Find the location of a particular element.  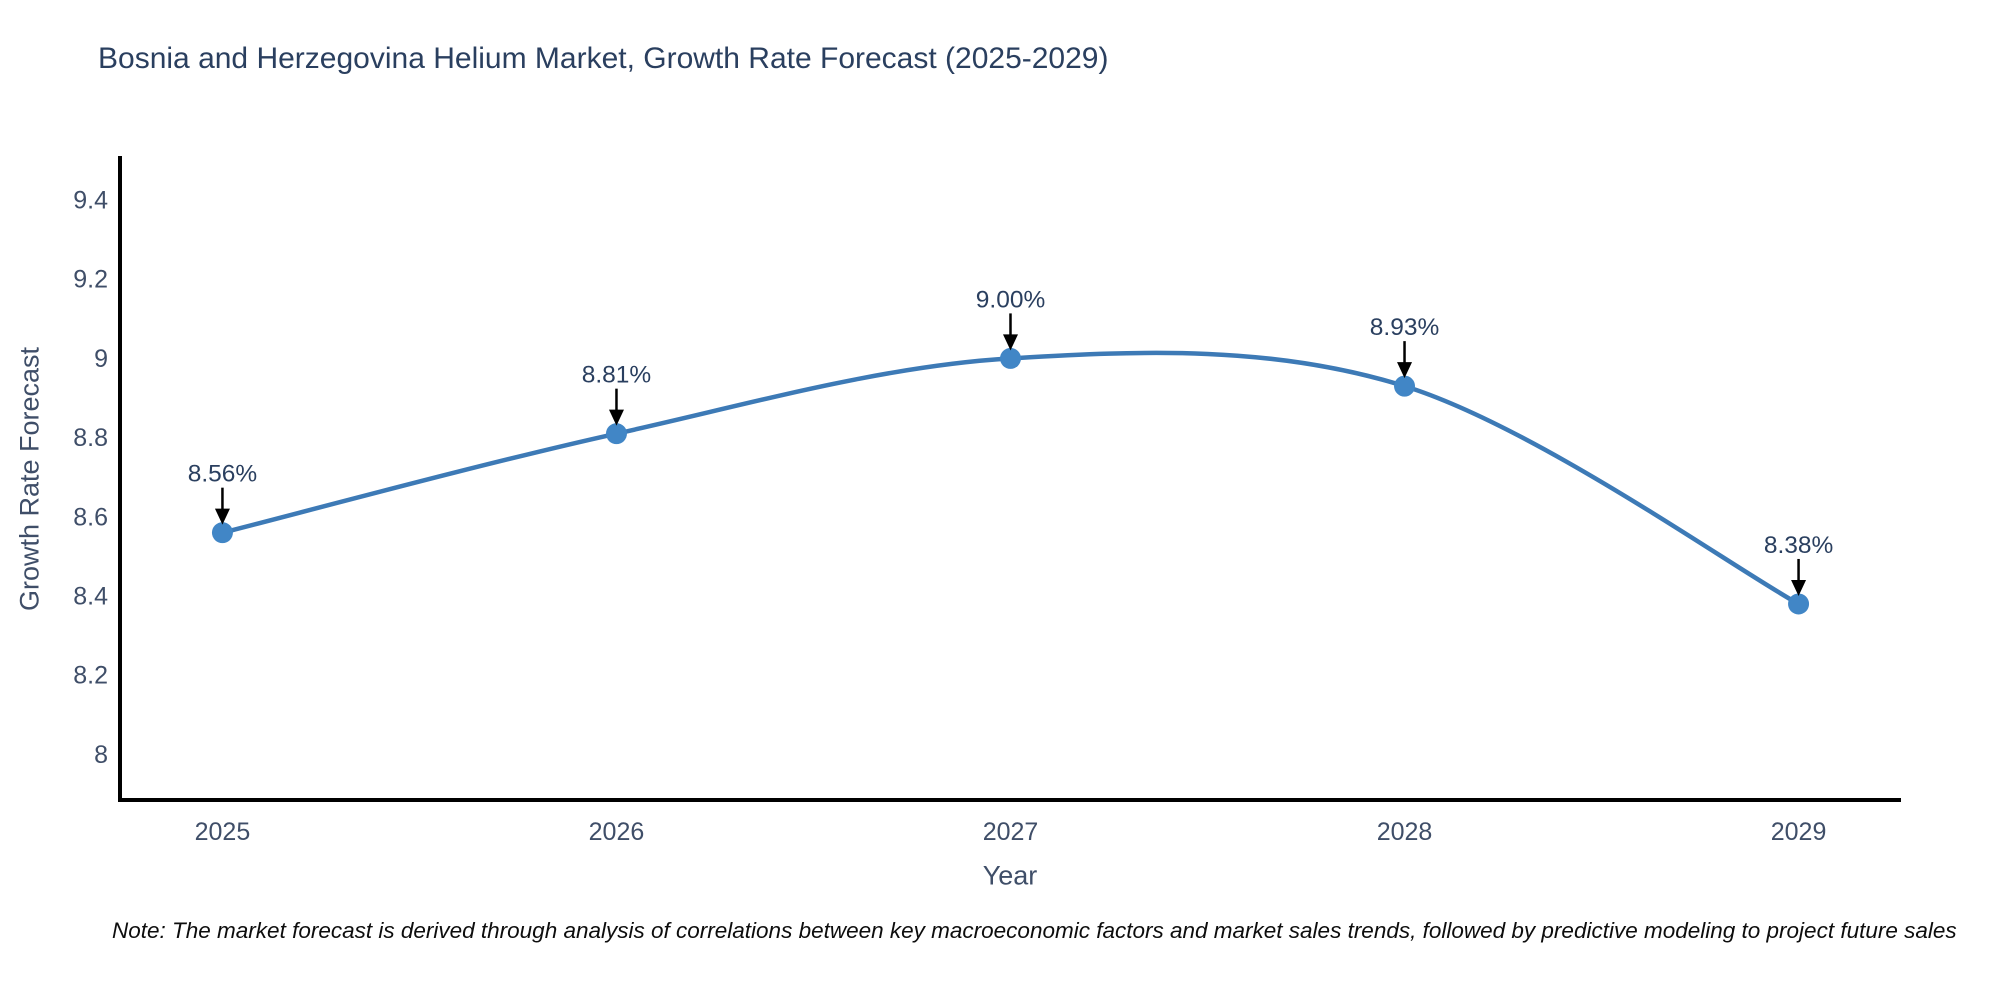

x-tick-label: 2027 is located at coordinates (1011, 832).